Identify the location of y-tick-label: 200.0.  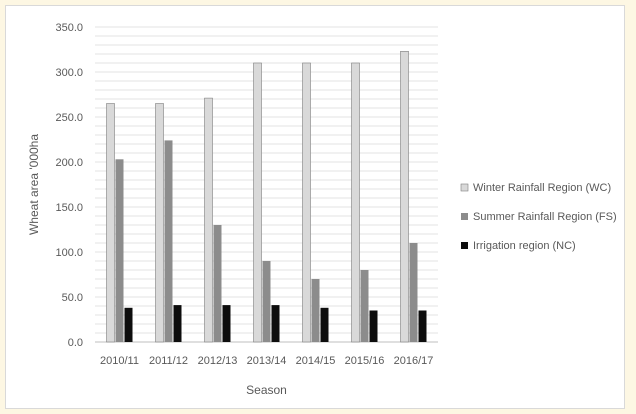
(69, 163).